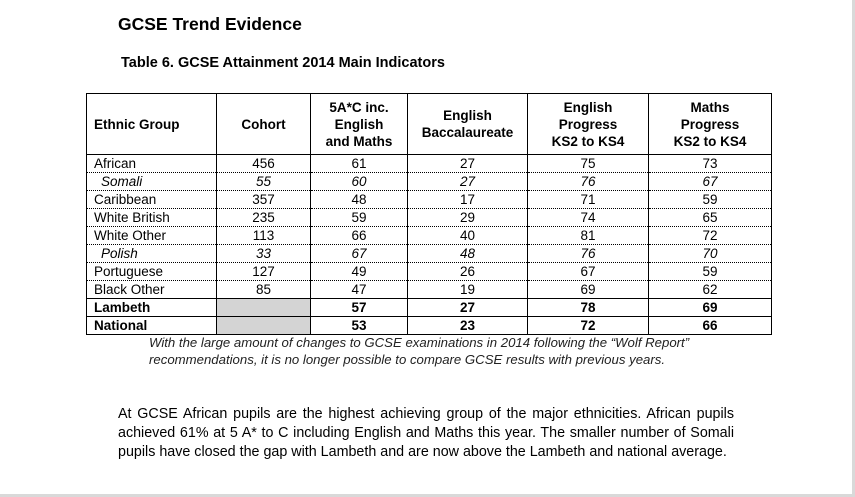 The width and height of the screenshot is (855, 497). What do you see at coordinates (151, 181) in the screenshot?
I see `cell-group: Somali` at bounding box center [151, 181].